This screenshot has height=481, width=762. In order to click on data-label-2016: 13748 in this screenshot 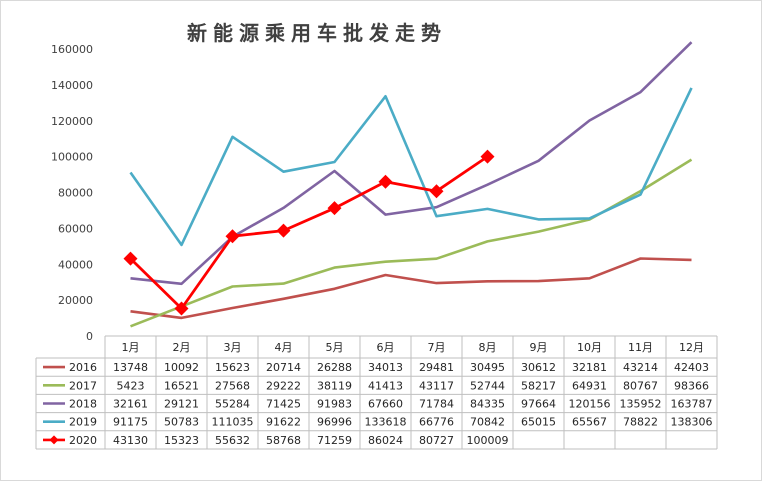, I will do `click(130, 367)`.